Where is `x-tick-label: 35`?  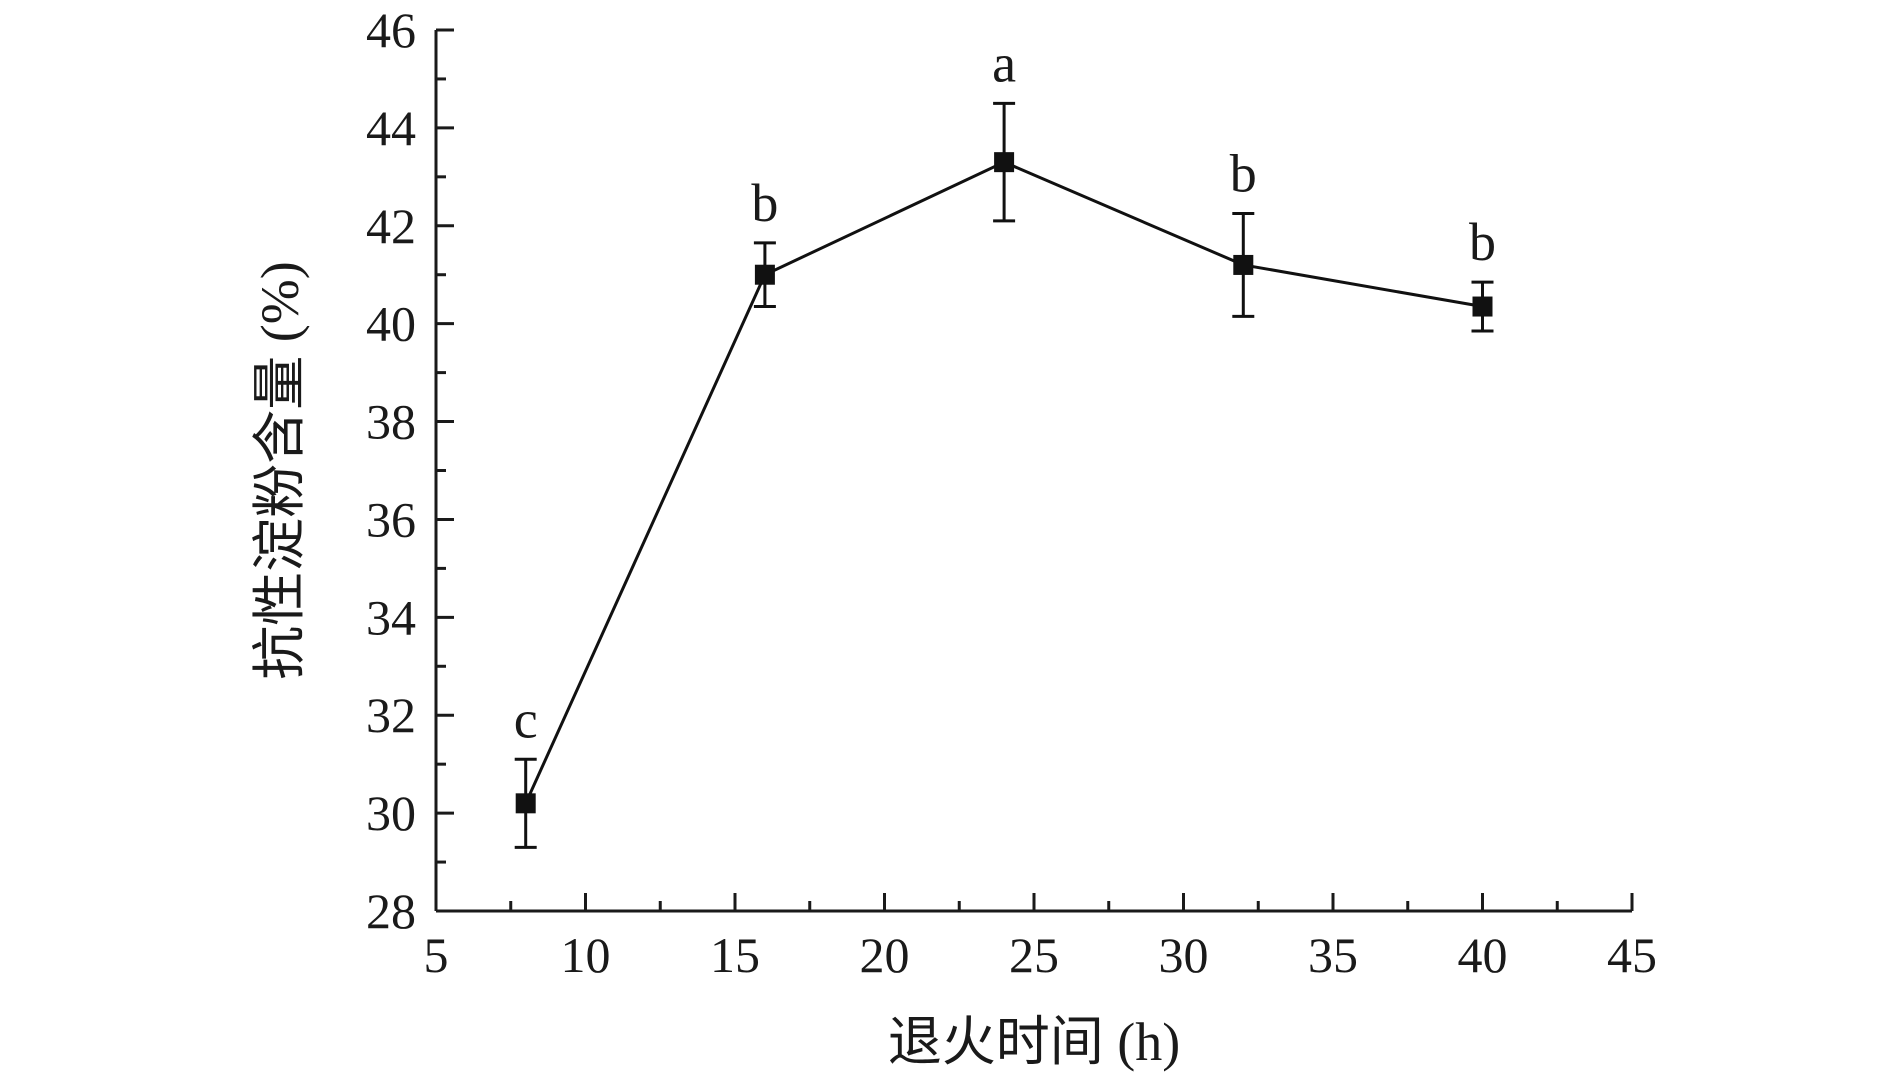 x-tick-label: 35 is located at coordinates (1333, 955).